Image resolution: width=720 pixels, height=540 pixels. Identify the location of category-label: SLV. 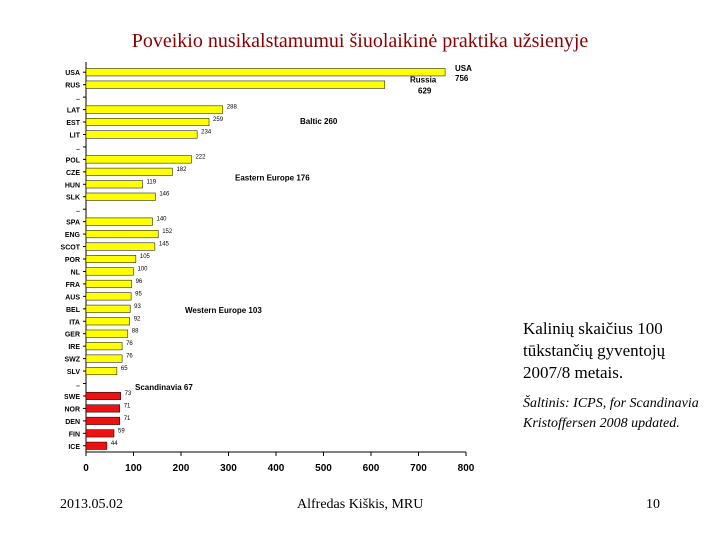
(73, 372).